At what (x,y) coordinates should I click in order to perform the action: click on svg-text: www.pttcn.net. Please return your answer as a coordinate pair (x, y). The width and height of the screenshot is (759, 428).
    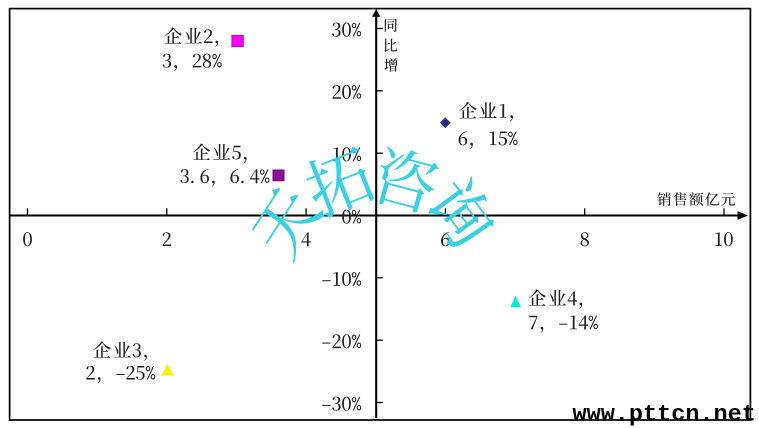
    Looking at the image, I should click on (664, 415).